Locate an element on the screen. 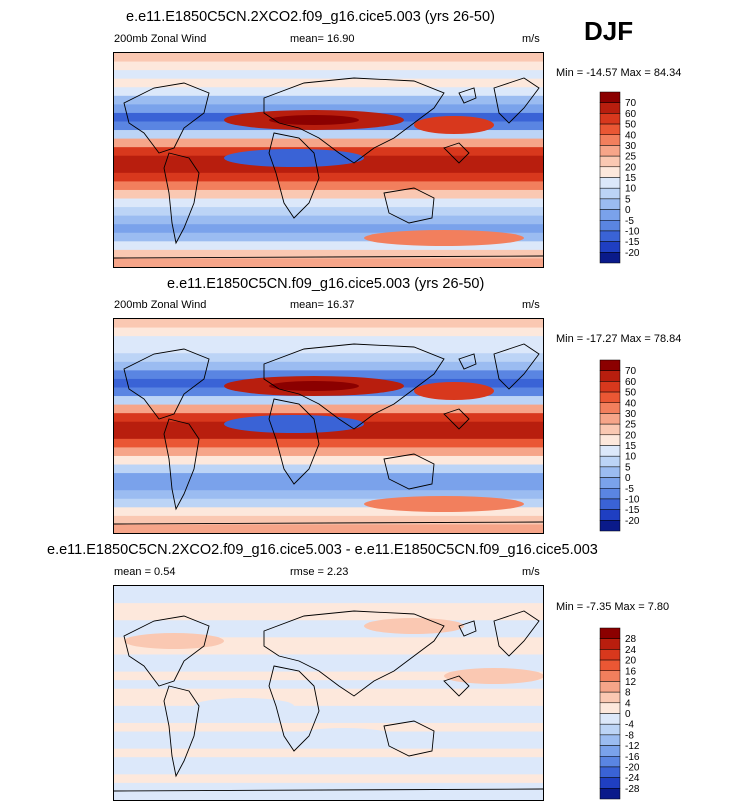 This screenshot has height=807, width=733. panel3-minmax-label: Min = -7.35 Max = 7.80 is located at coordinates (613, 607).